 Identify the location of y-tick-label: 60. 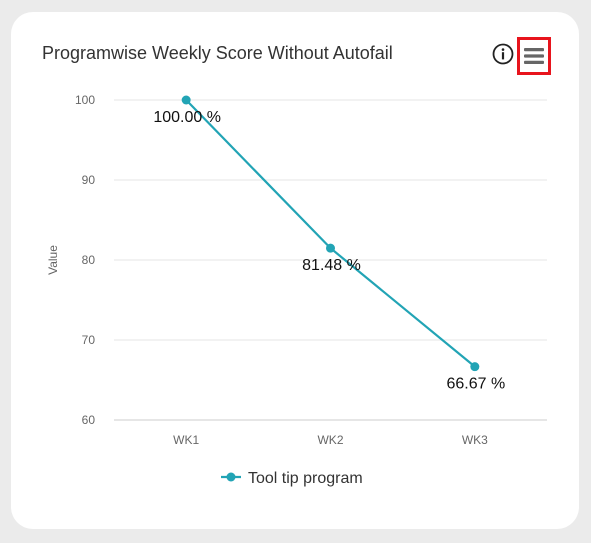
(89, 420).